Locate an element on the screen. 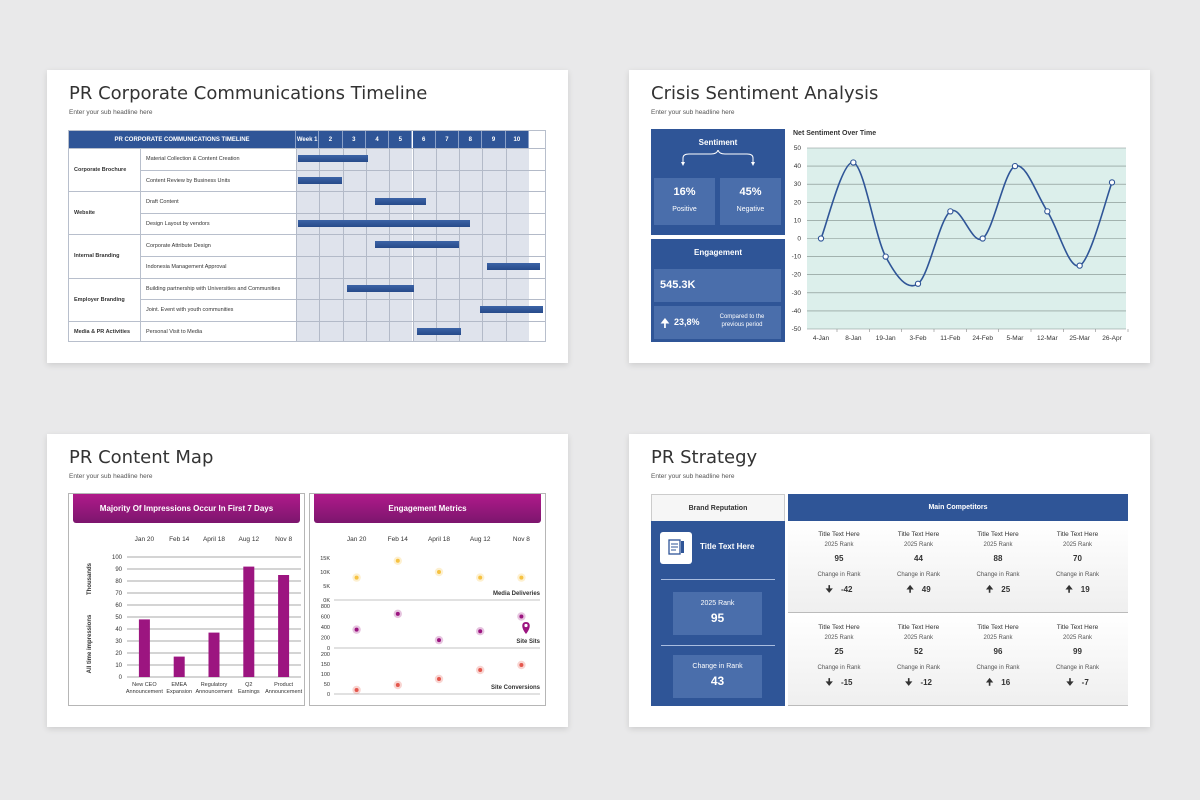 The width and height of the screenshot is (1200, 800). group-label: Corporate Brochure is located at coordinates (104, 169).